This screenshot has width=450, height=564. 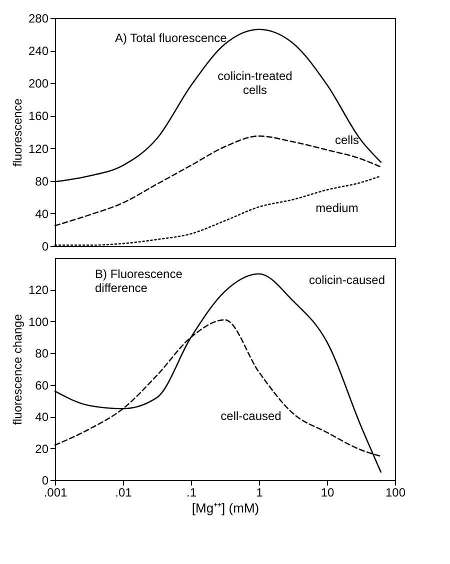 What do you see at coordinates (42, 385) in the screenshot?
I see `y-tick-label: 60` at bounding box center [42, 385].